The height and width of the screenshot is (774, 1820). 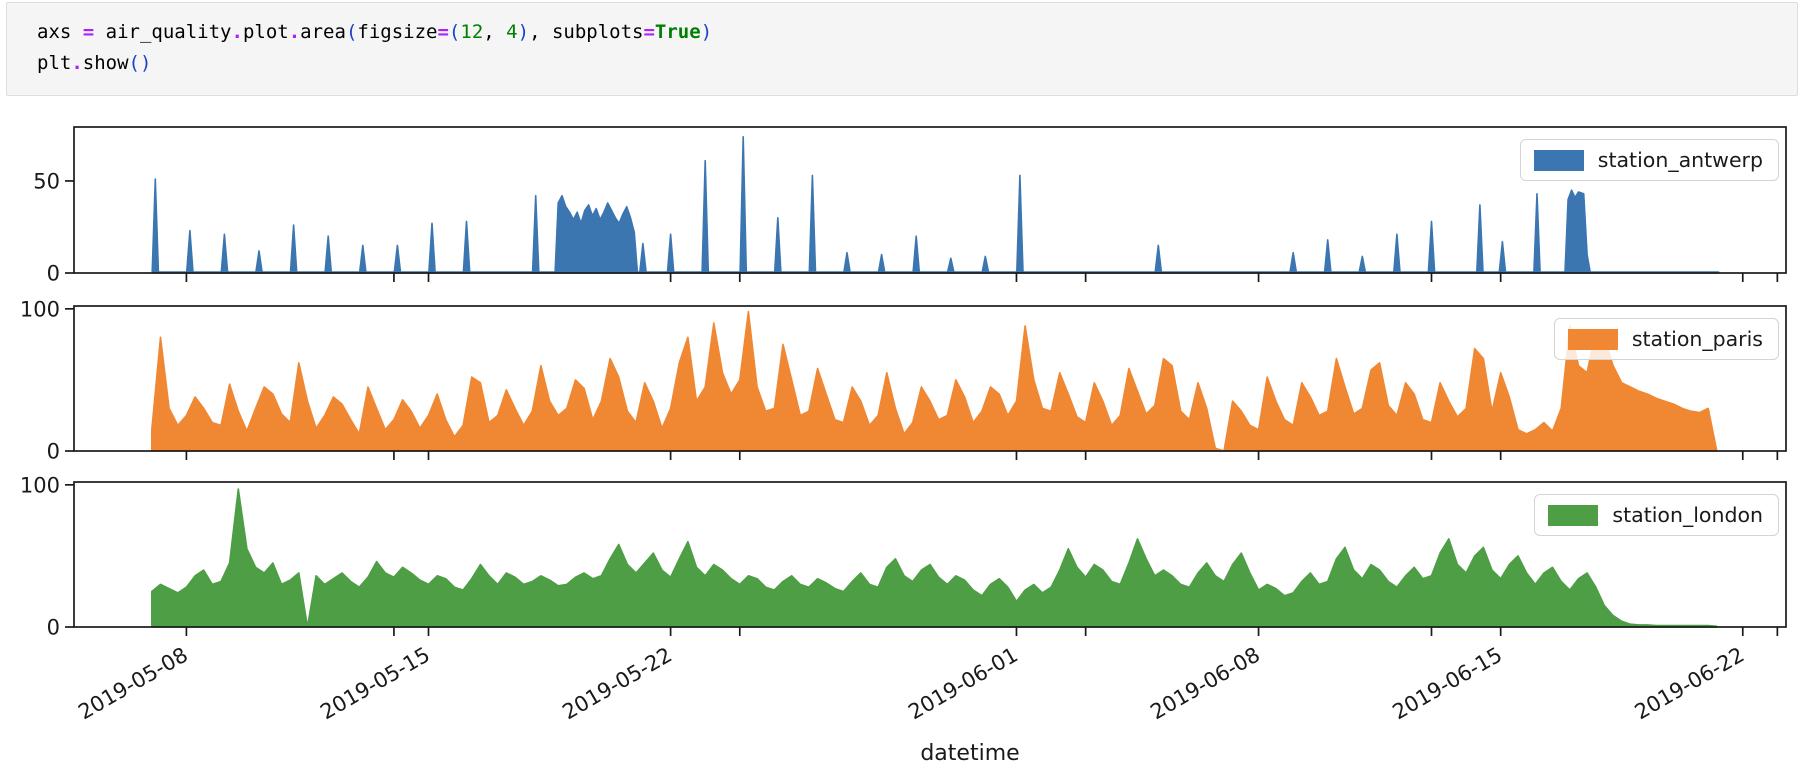 I want to click on x-axis-label: datetime, so click(x=969, y=753).